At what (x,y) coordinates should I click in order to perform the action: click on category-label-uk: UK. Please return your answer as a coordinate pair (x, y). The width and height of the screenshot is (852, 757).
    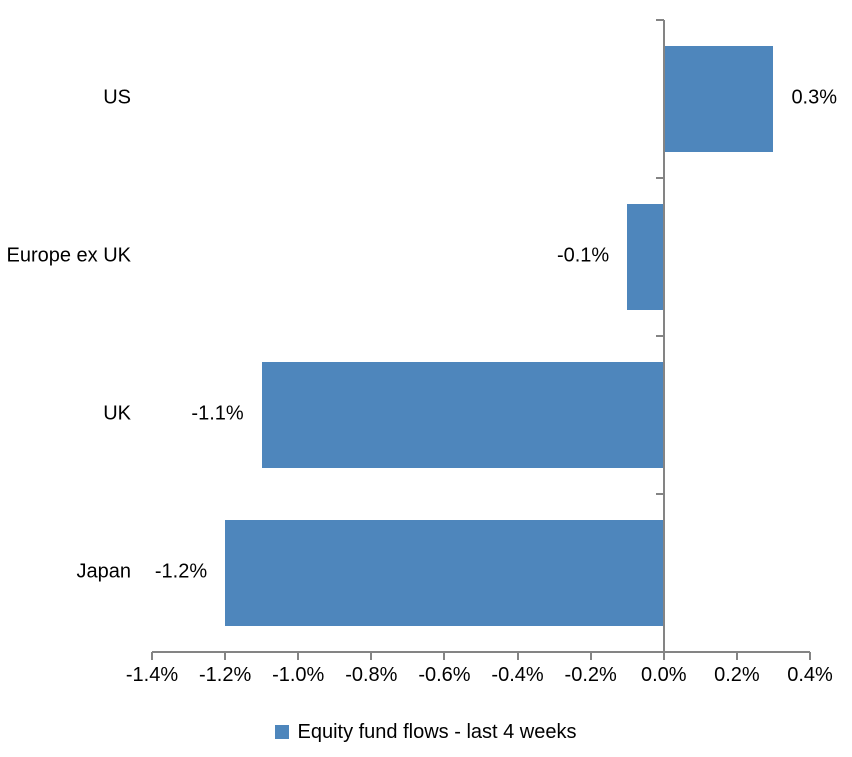
    Looking at the image, I should click on (117, 413).